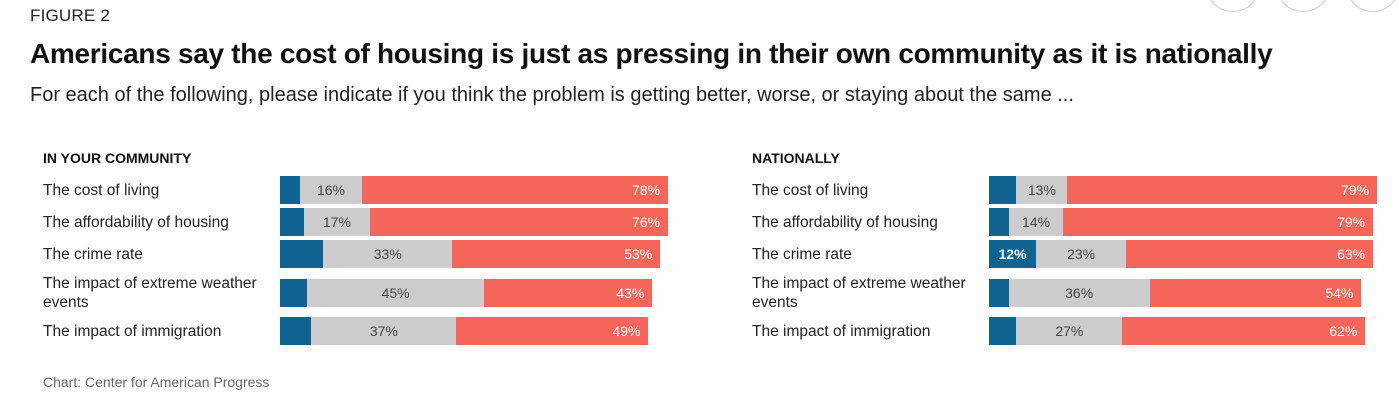  Describe the element at coordinates (156, 382) in the screenshot. I see `source-note: Chart: Center for American Progress` at that location.